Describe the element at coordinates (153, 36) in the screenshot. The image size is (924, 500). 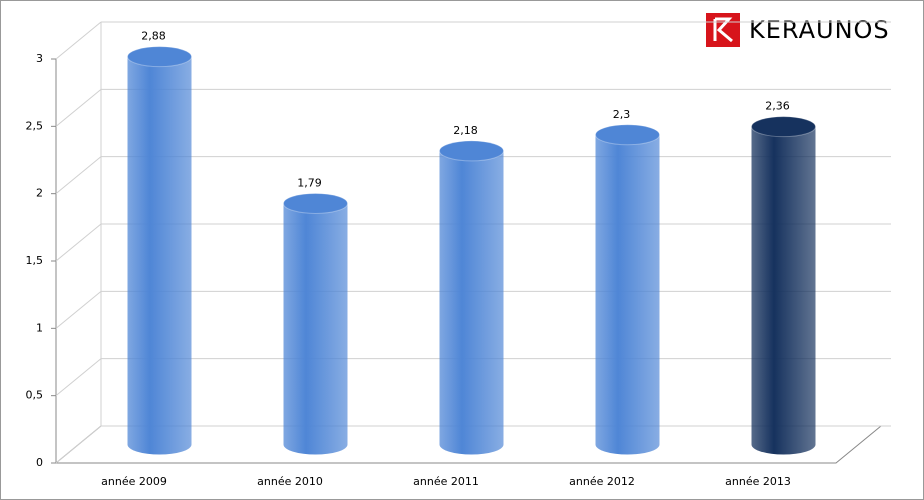
I see `value-label: 2,88` at that location.